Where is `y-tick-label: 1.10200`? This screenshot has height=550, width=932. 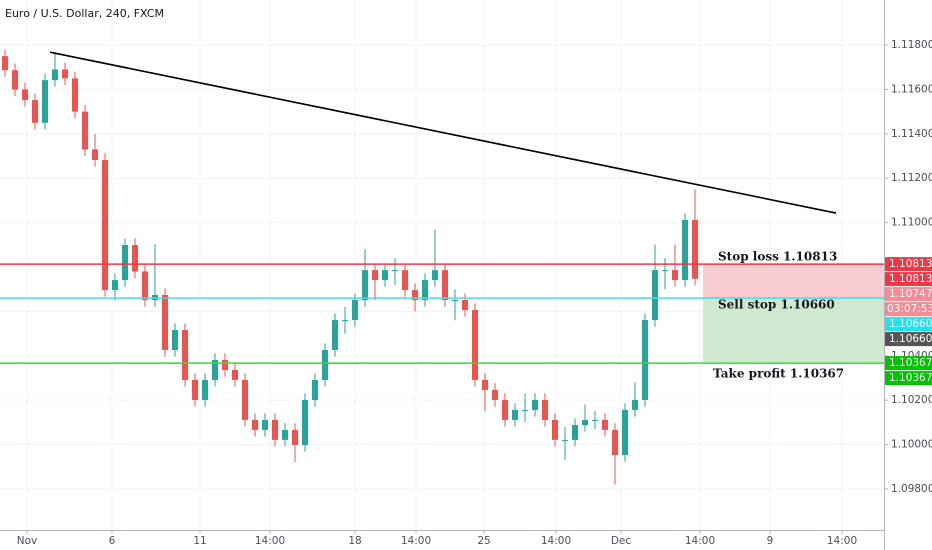 y-tick-label: 1.10200 is located at coordinates (911, 400).